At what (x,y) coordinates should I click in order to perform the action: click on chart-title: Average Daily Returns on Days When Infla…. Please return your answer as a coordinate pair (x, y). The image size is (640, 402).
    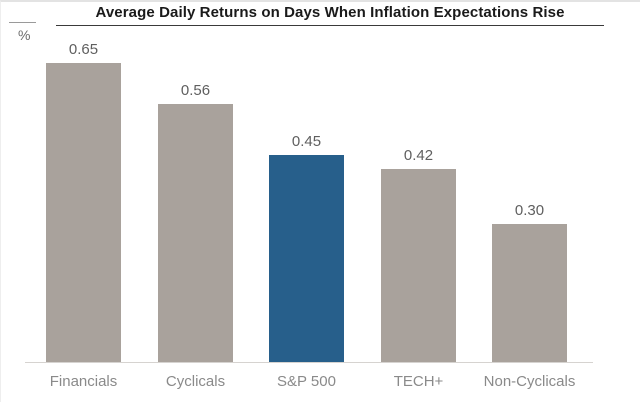
    Looking at the image, I should click on (330, 12).